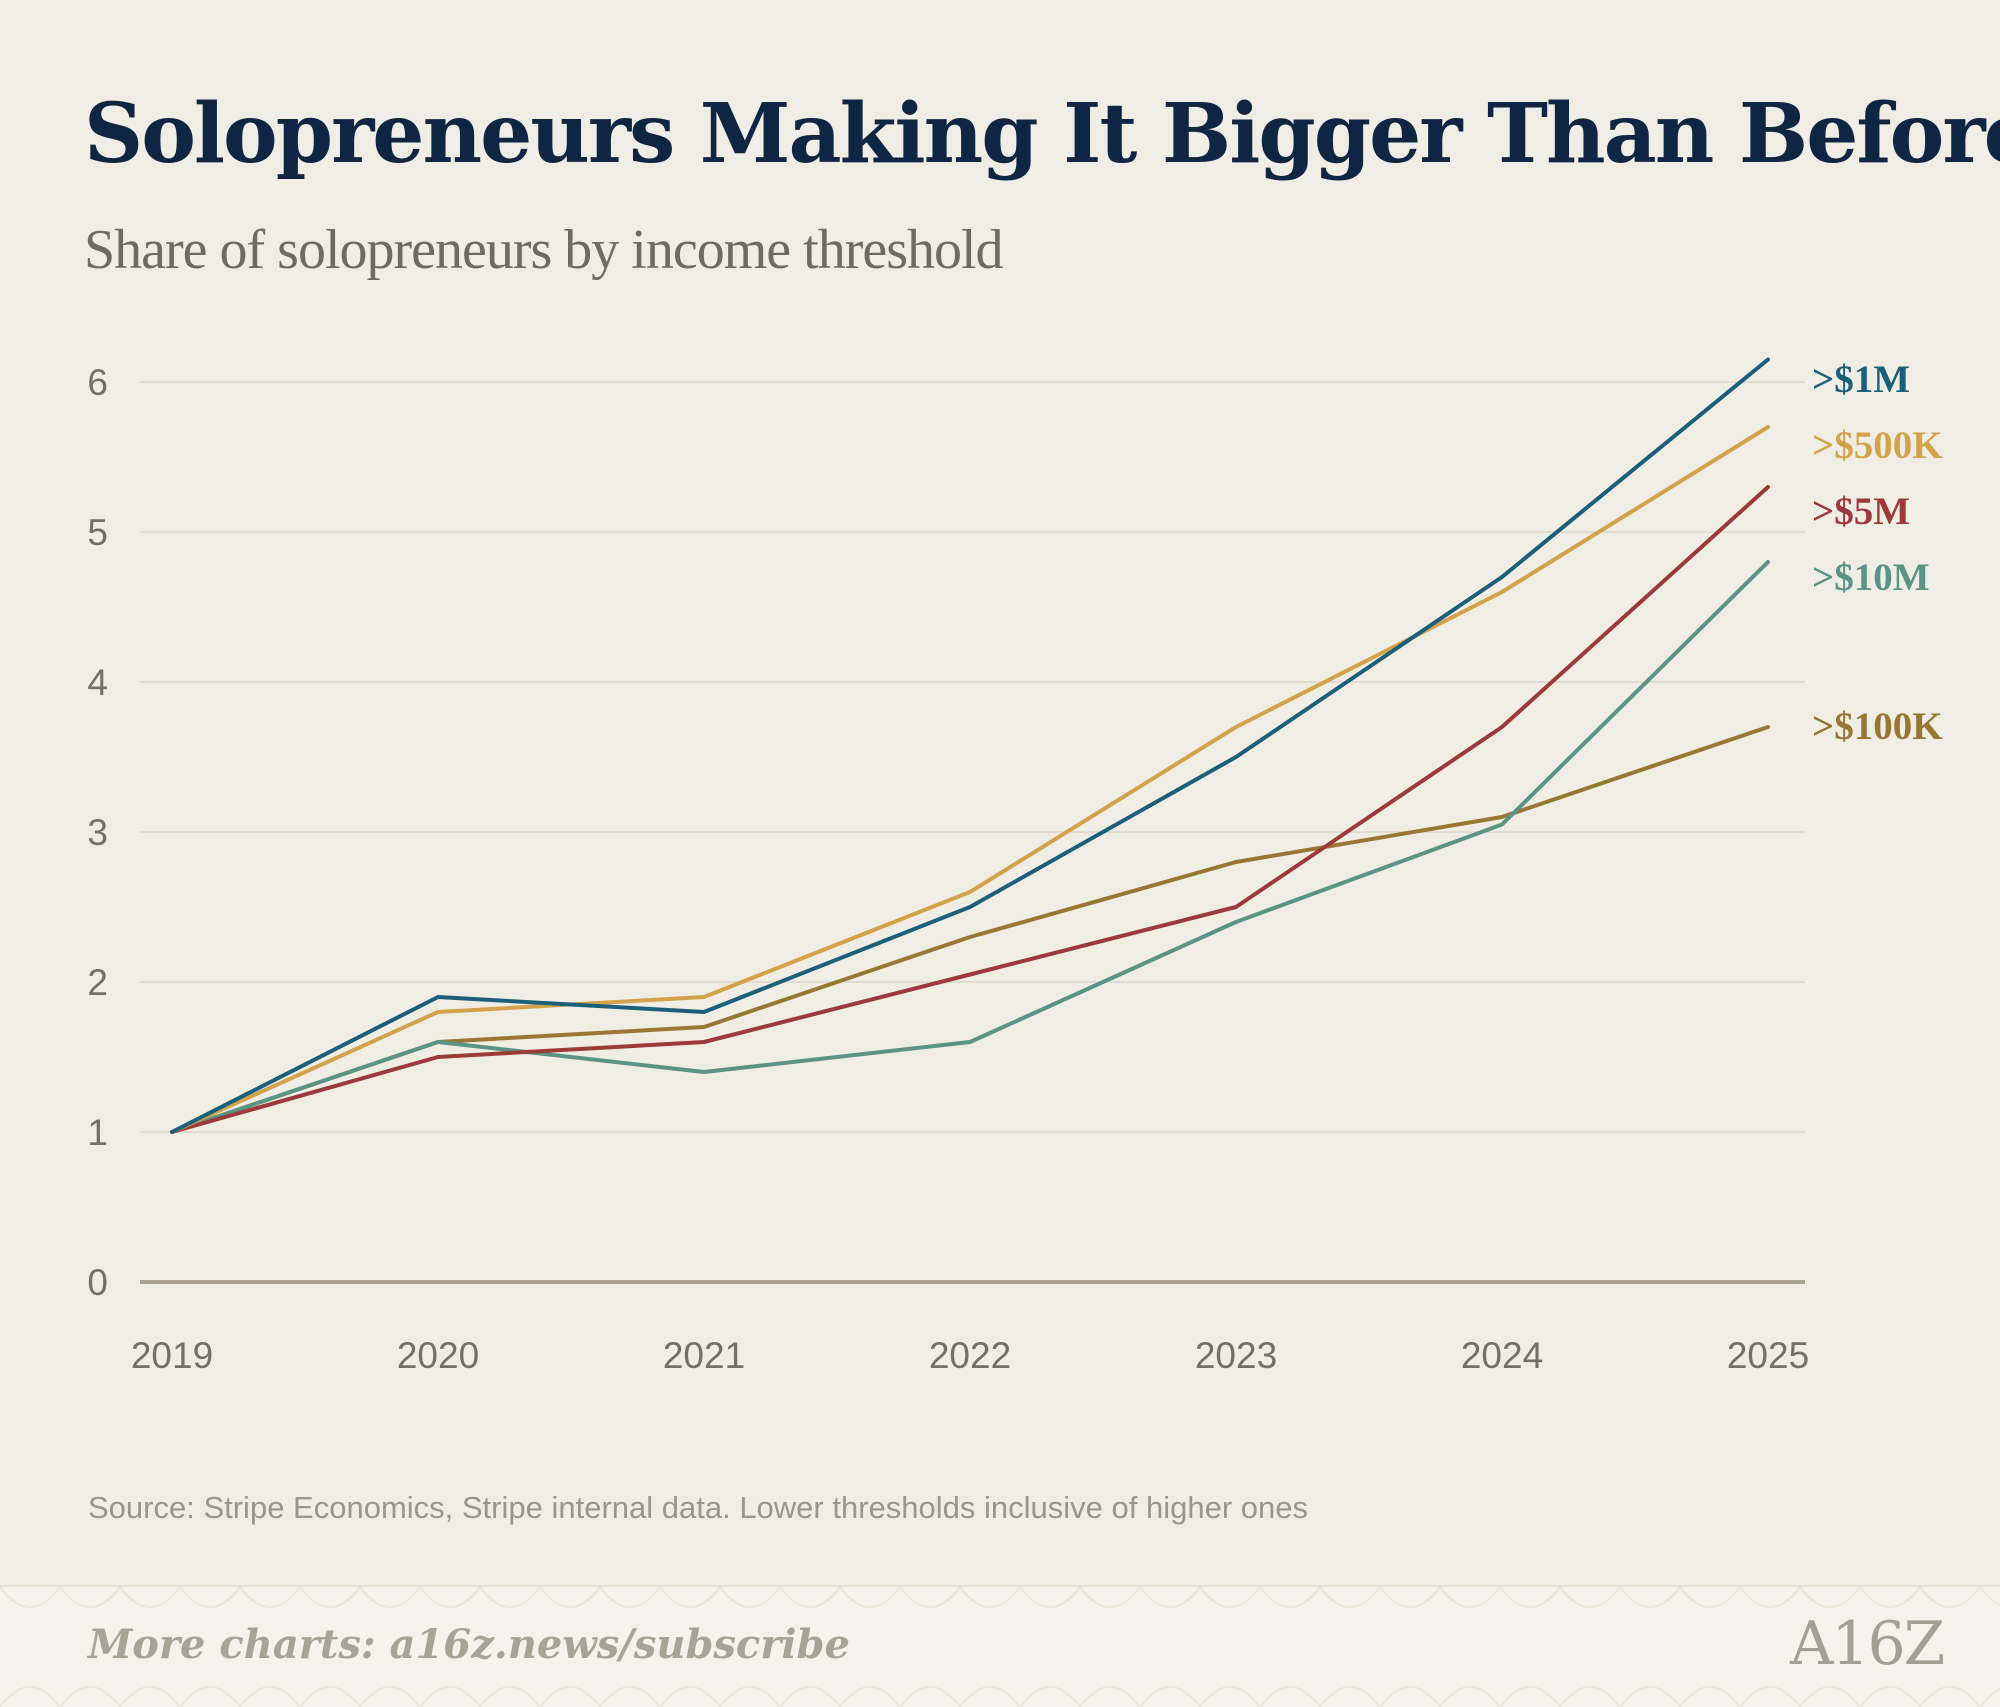  What do you see at coordinates (97, 982) in the screenshot?
I see `y-tick-label: 2` at bounding box center [97, 982].